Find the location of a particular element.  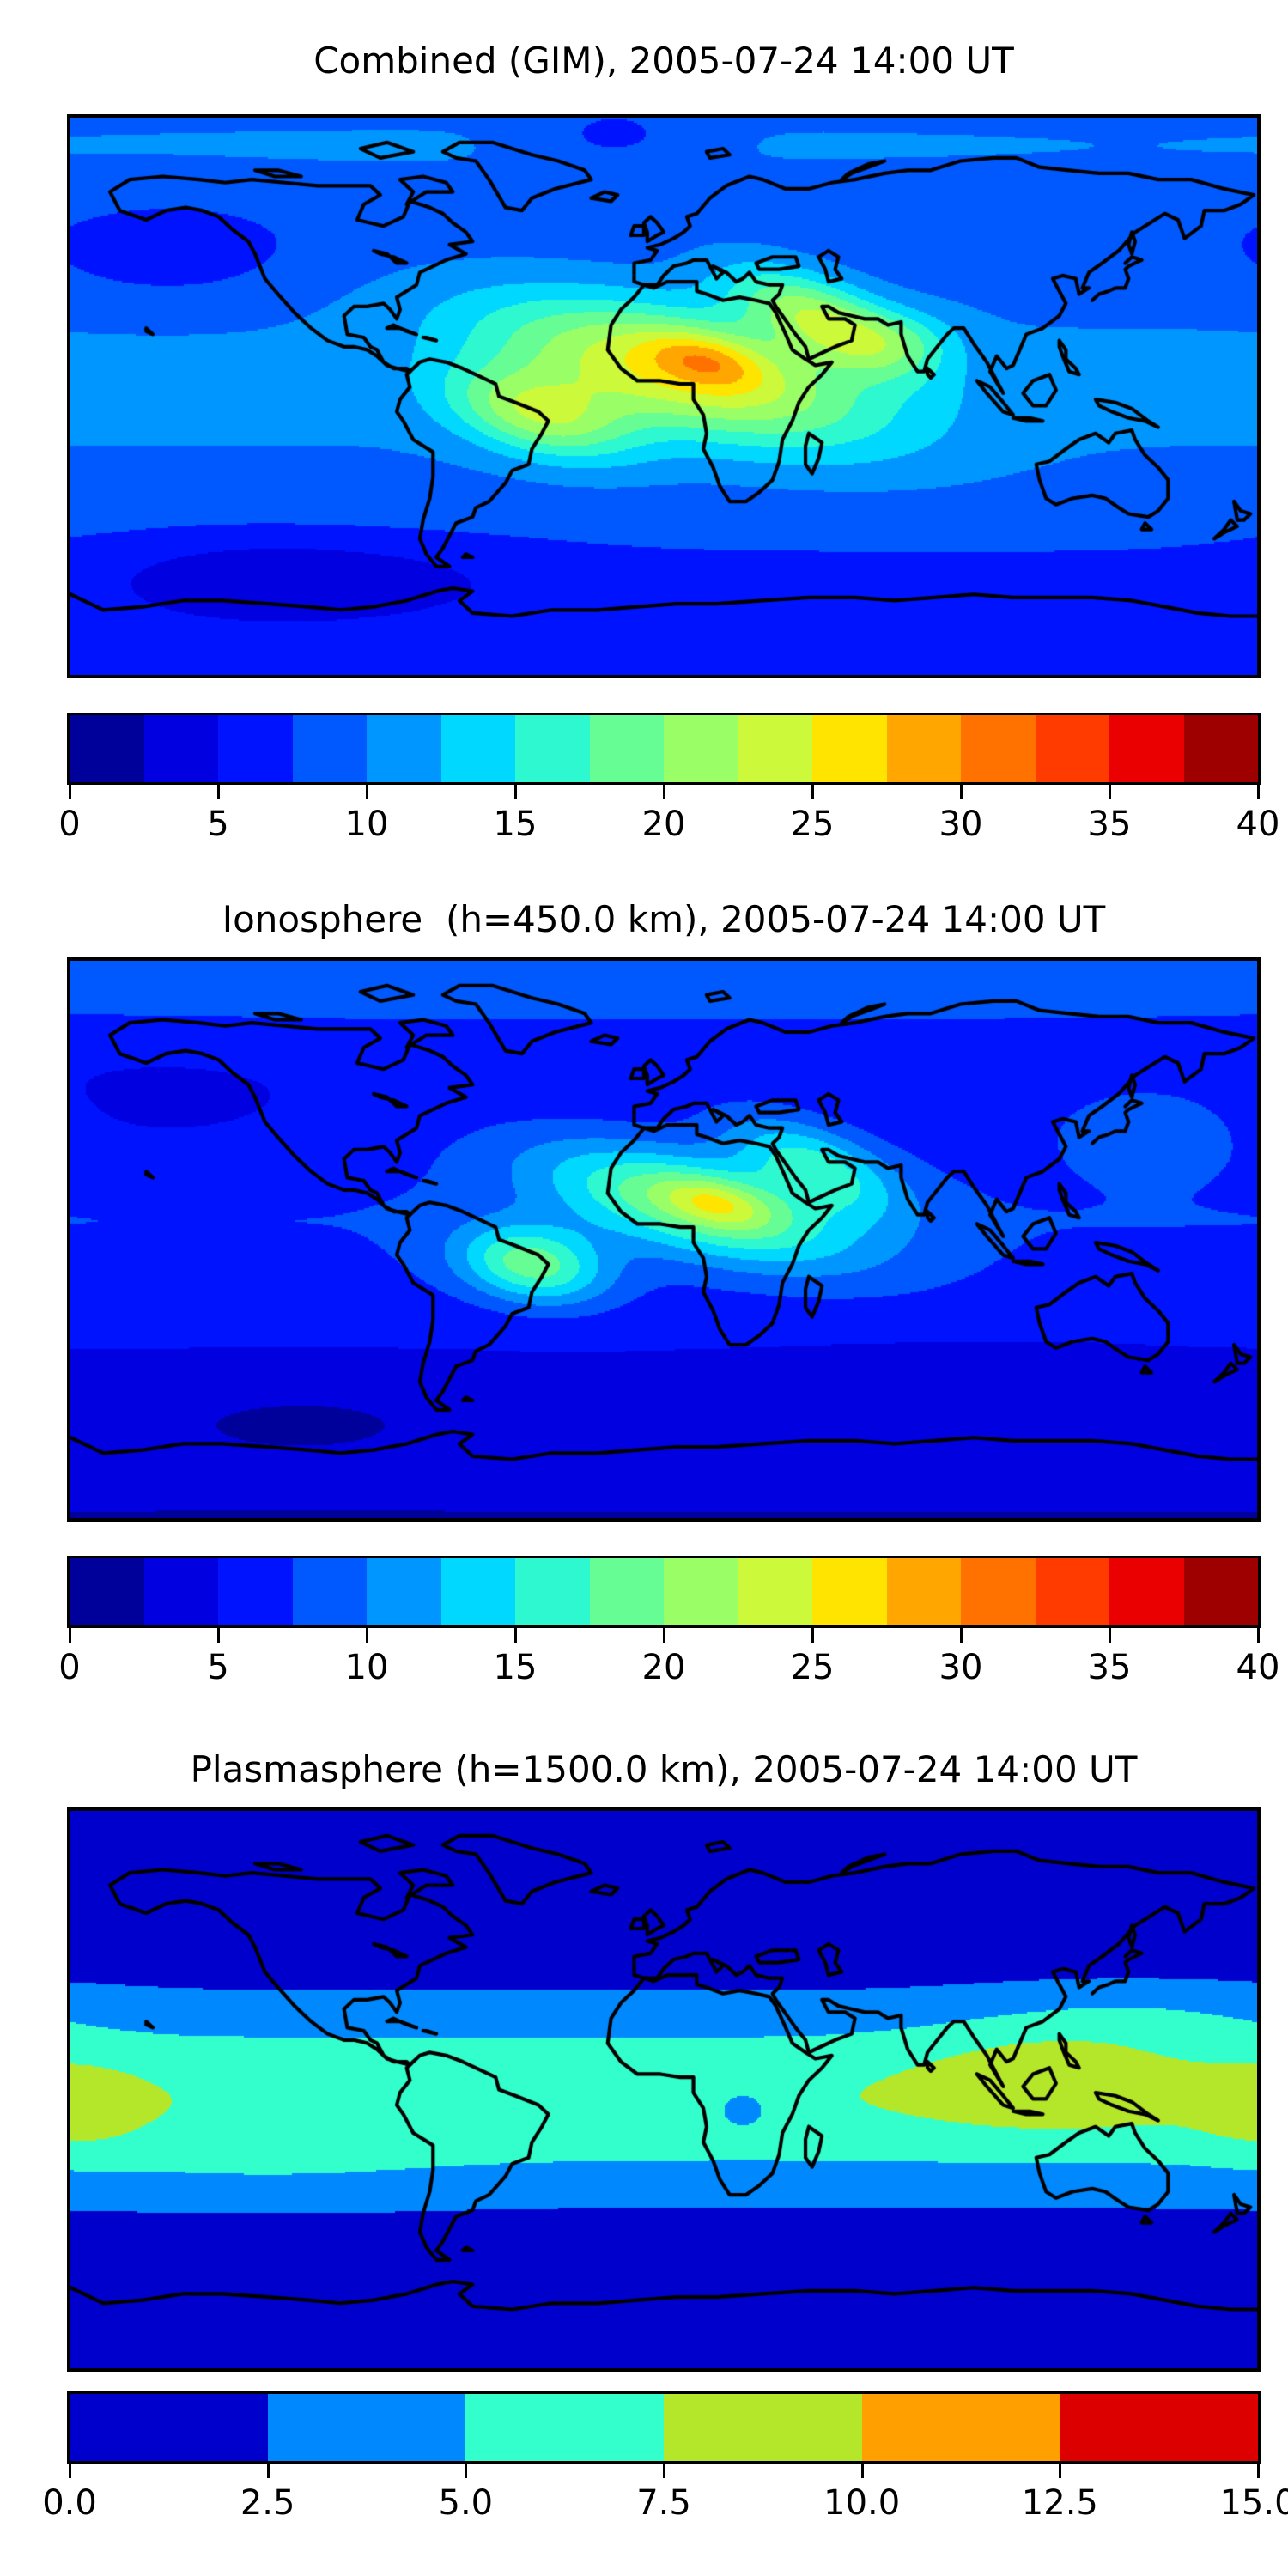

colorbar-tick-label: 15.0 is located at coordinates (1254, 2503).